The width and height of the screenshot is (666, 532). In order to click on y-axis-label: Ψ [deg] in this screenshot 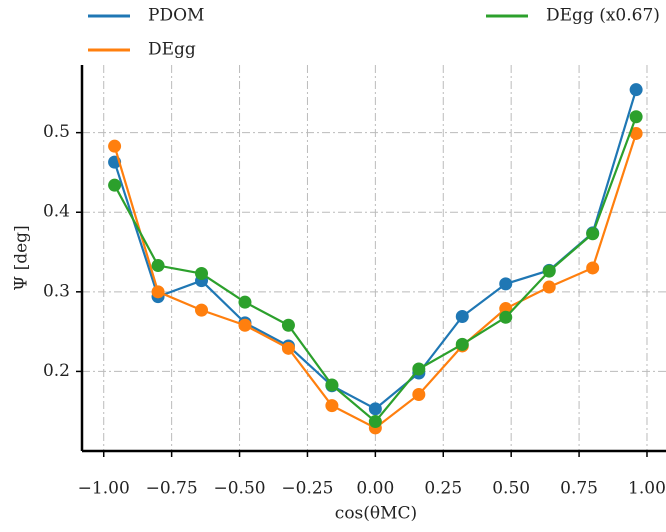, I will do `click(22, 257)`.